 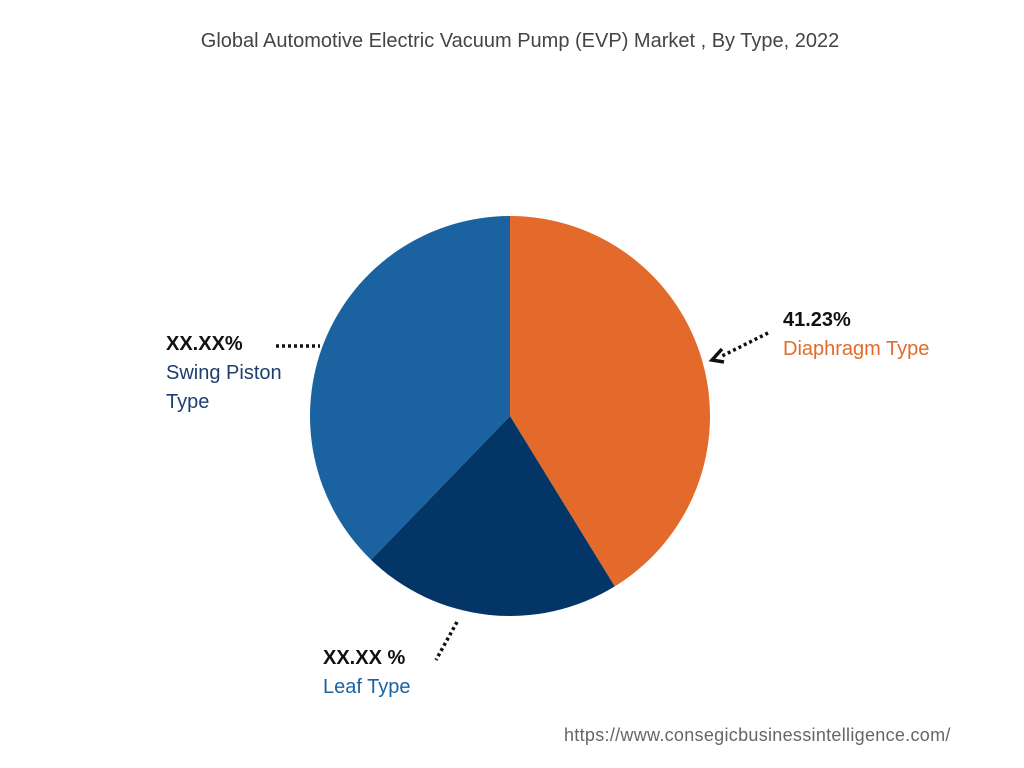 What do you see at coordinates (610, 401) in the screenshot?
I see `pie-slice-diaphragm-type` at bounding box center [610, 401].